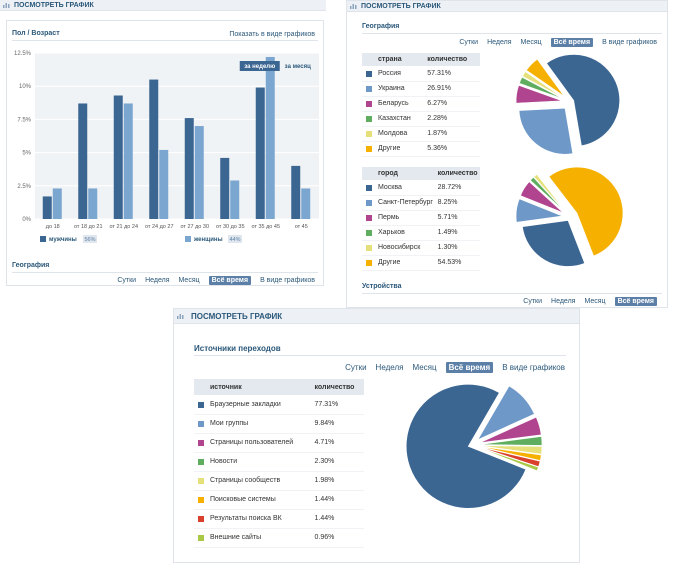 The width and height of the screenshot is (700, 566). I want to click on table-header-row: город количество, so click(421, 173).